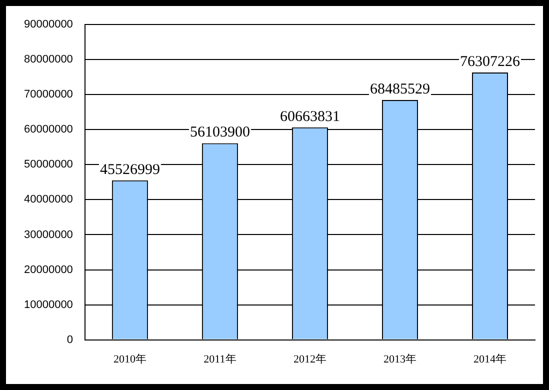 This screenshot has width=549, height=390. I want to click on y-tick-label: 90000000, so click(48, 24).